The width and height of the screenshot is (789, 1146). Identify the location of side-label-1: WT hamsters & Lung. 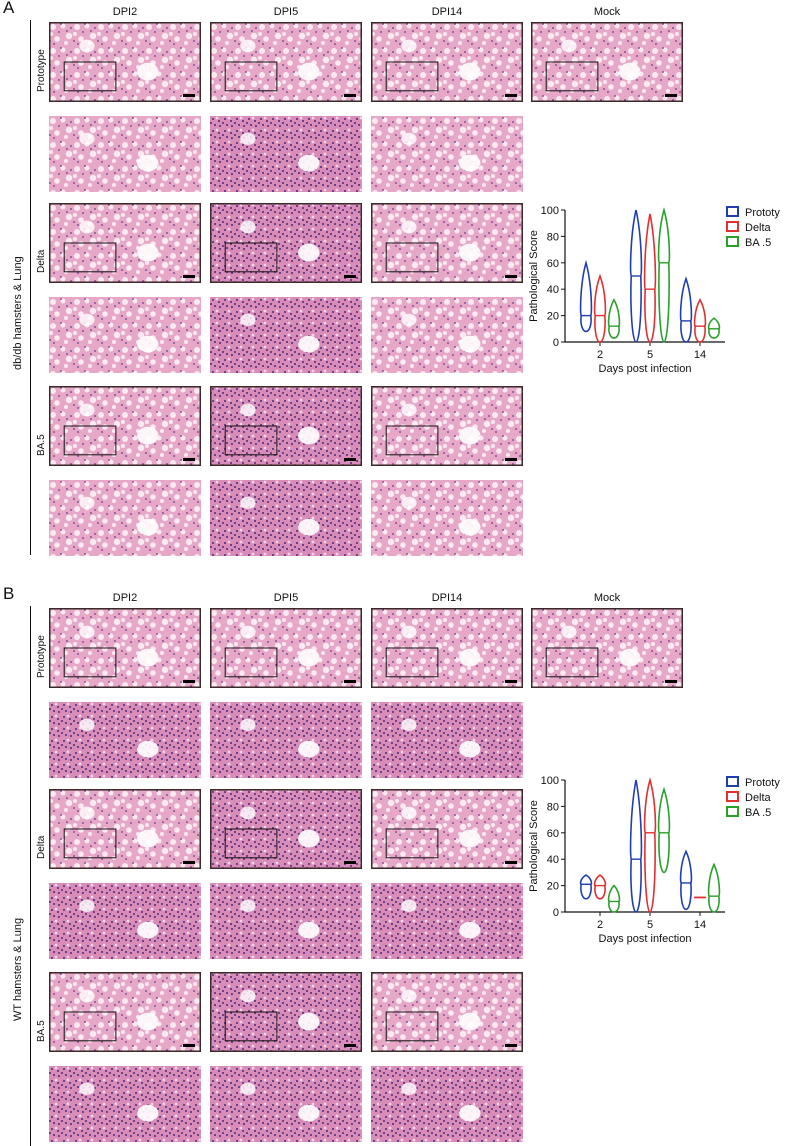
(18, 969).